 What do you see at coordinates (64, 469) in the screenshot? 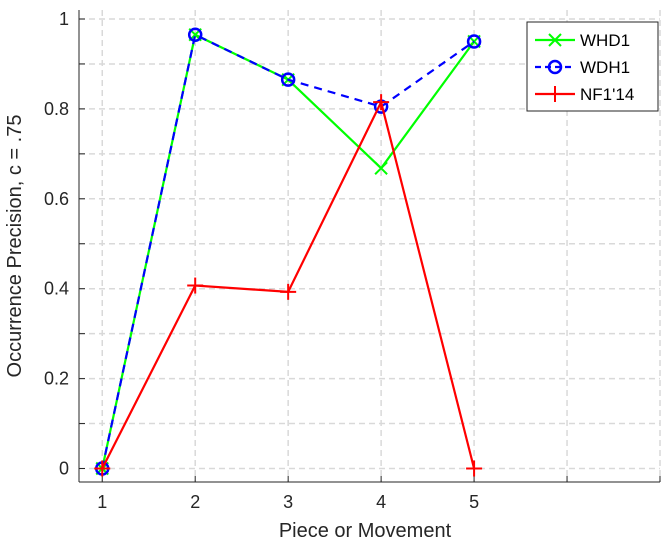
I see `y-tick-label: 0` at bounding box center [64, 469].